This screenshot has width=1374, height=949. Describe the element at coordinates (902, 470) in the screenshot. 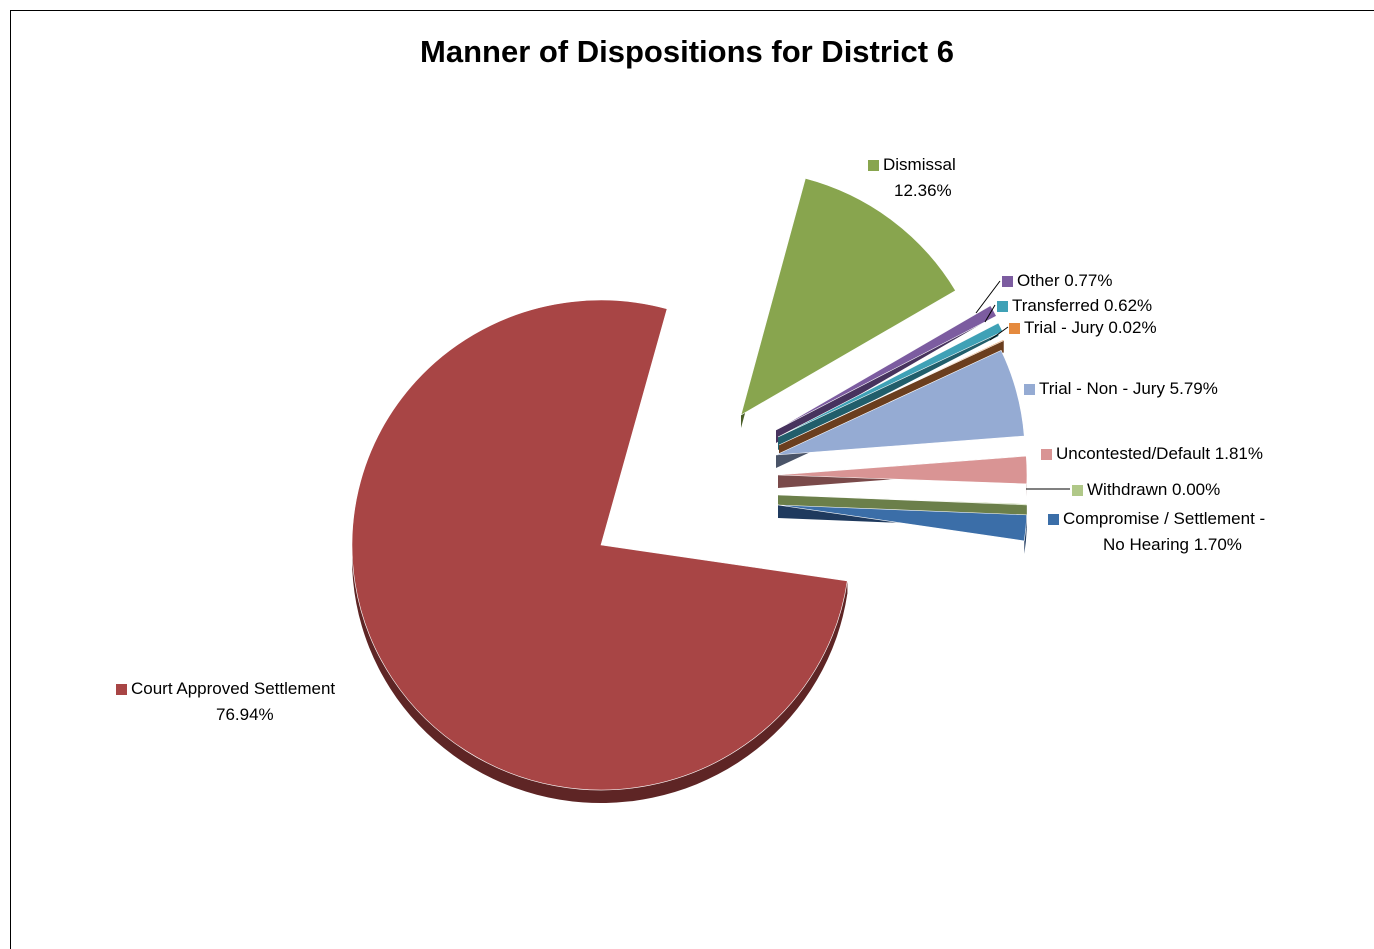

I see `slice-uncontested` at that location.